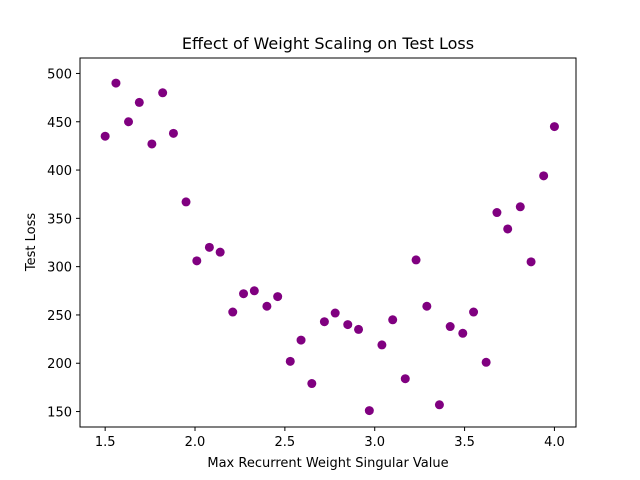 This screenshot has height=480, width=640. Describe the element at coordinates (59, 268) in the screenshot. I see `y-tick-label: 300` at that location.